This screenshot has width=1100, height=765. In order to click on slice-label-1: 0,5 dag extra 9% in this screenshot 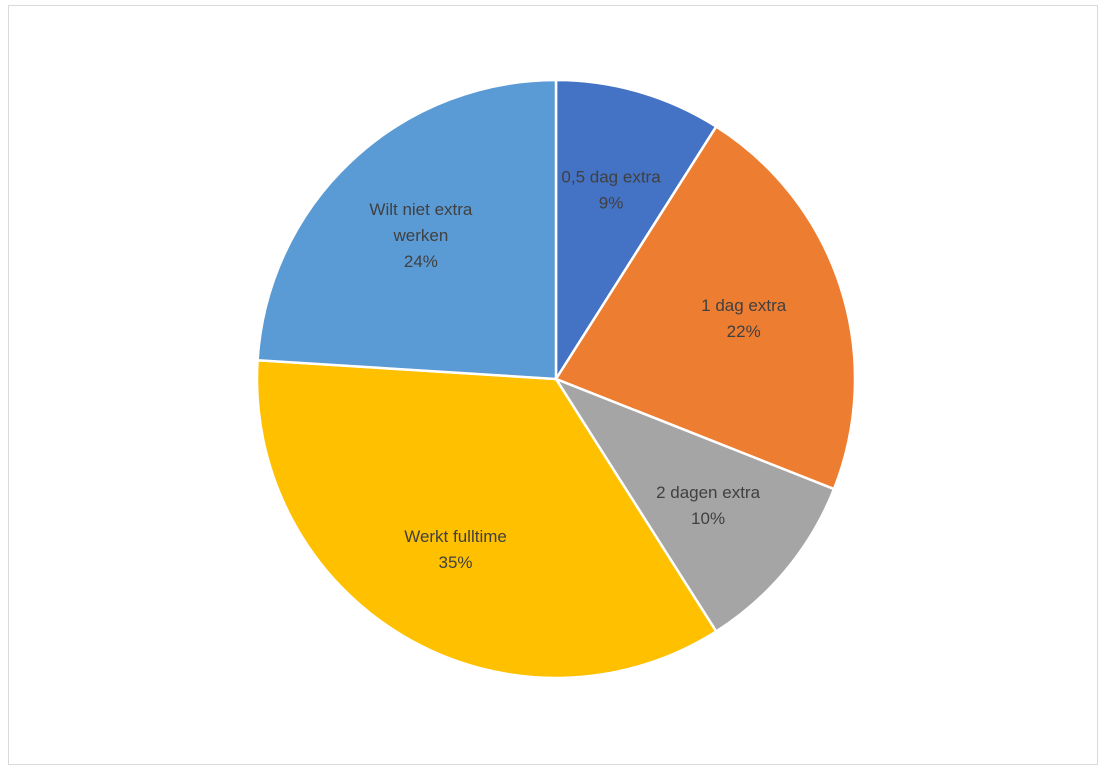, I will do `click(611, 189)`.